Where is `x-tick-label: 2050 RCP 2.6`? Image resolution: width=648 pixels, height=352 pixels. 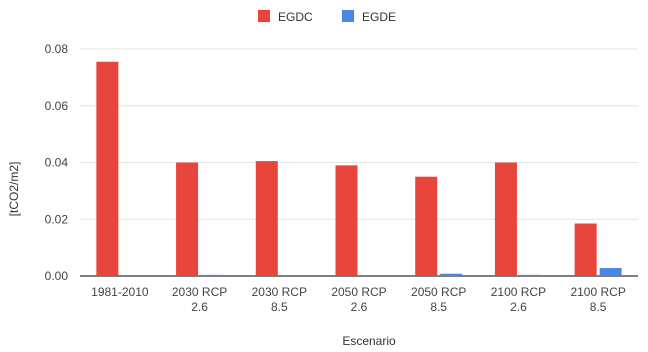
x-tick-label: 2050 RCP 2.6 is located at coordinates (358, 299).